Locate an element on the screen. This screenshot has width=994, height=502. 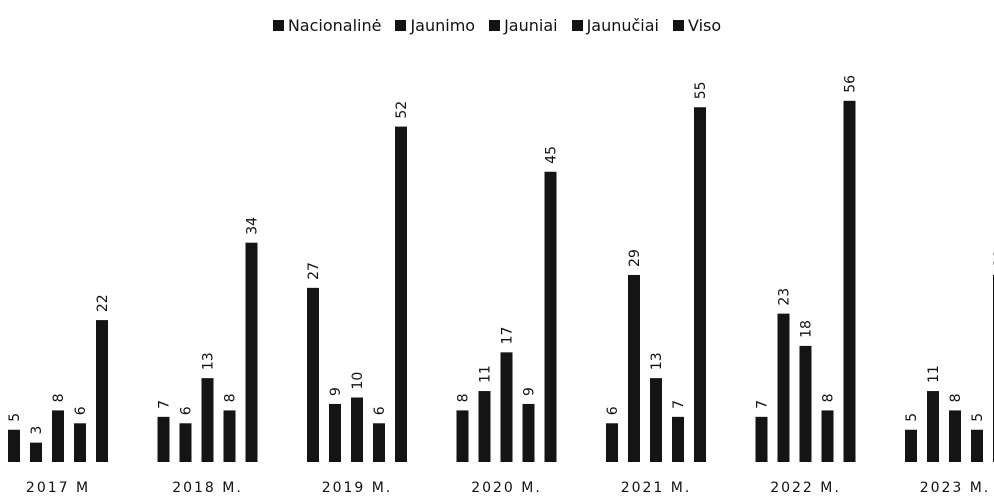
legend-label: Jaunimo is located at coordinates (443, 25).